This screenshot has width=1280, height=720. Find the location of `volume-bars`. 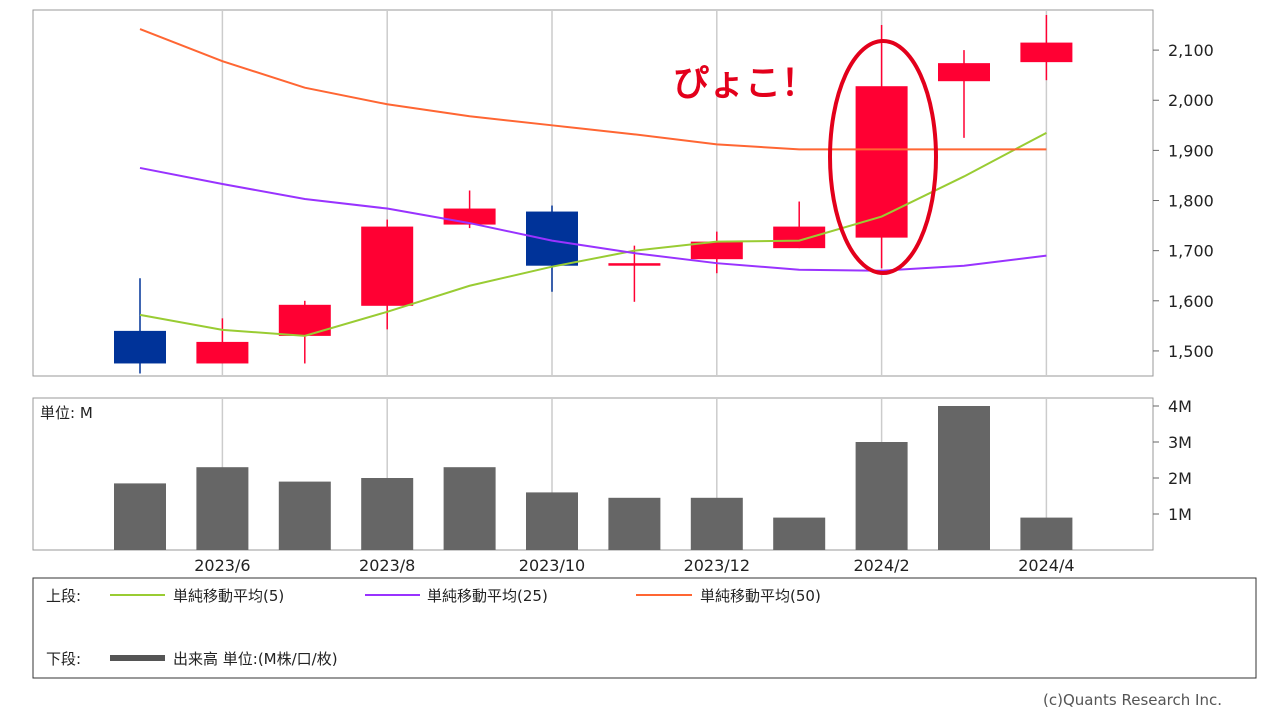

volume-bars is located at coordinates (593, 478).